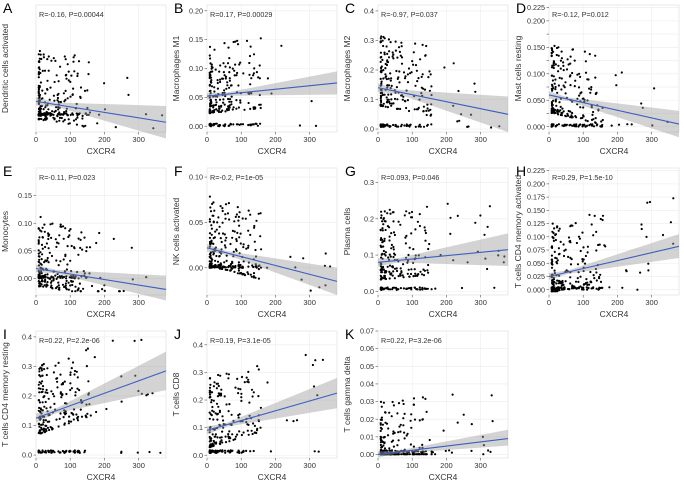  Describe the element at coordinates (240, 340) in the screenshot. I see `correlation-annotation: R=0.19, P=3.1e-05` at that location.